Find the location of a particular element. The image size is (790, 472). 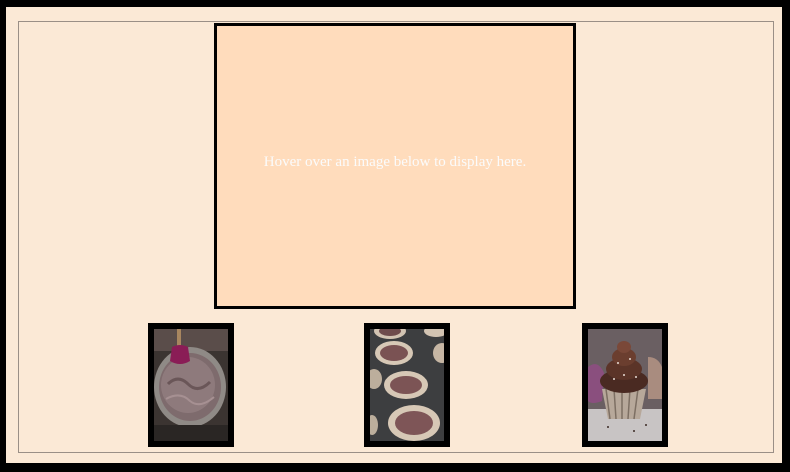

frosted-cupcake-image is located at coordinates (625, 385).